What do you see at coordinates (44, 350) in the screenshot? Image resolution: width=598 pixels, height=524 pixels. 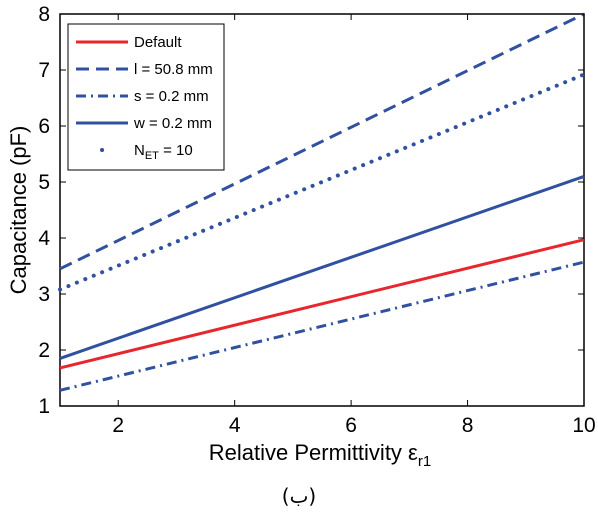 I see `y-tick-label: 2` at bounding box center [44, 350].